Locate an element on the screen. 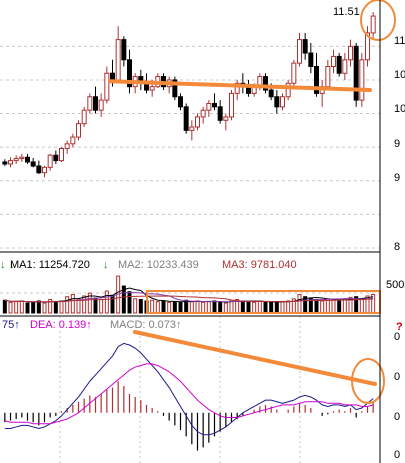 This screenshot has width=405, height=463. price-tick: 9 is located at coordinates (397, 178).